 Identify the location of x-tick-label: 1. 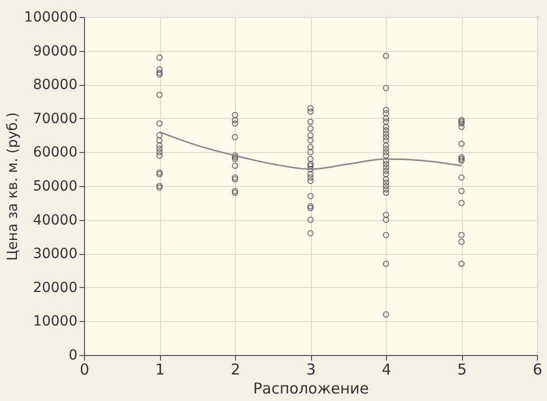
(160, 369).